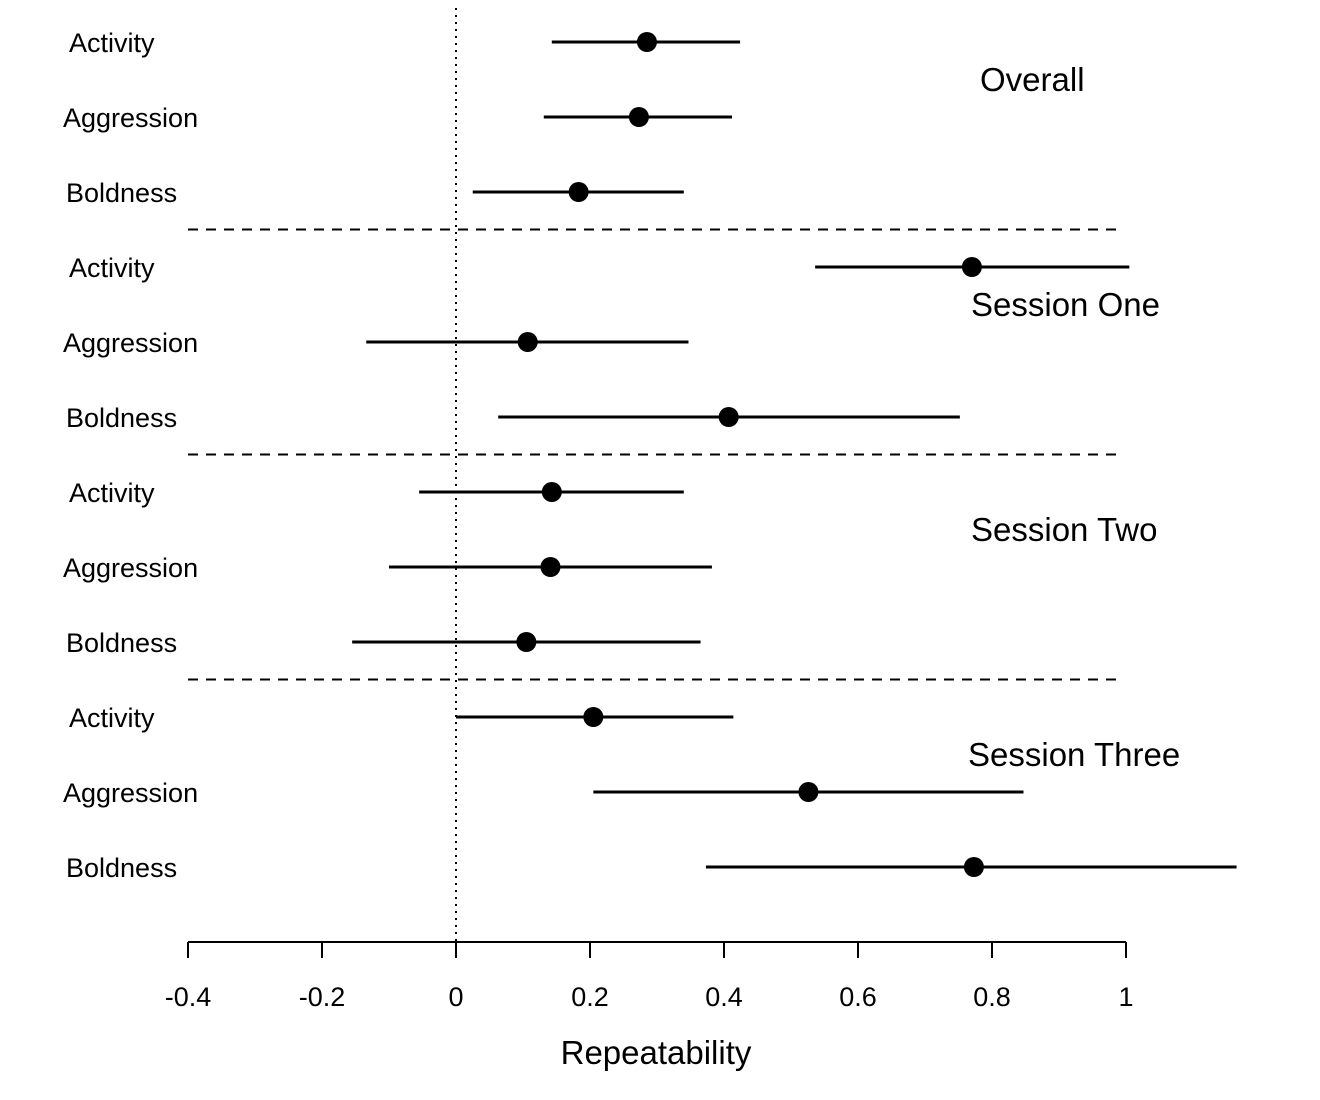  I want to click on estimate-point-session-two-activity, so click(551, 492).